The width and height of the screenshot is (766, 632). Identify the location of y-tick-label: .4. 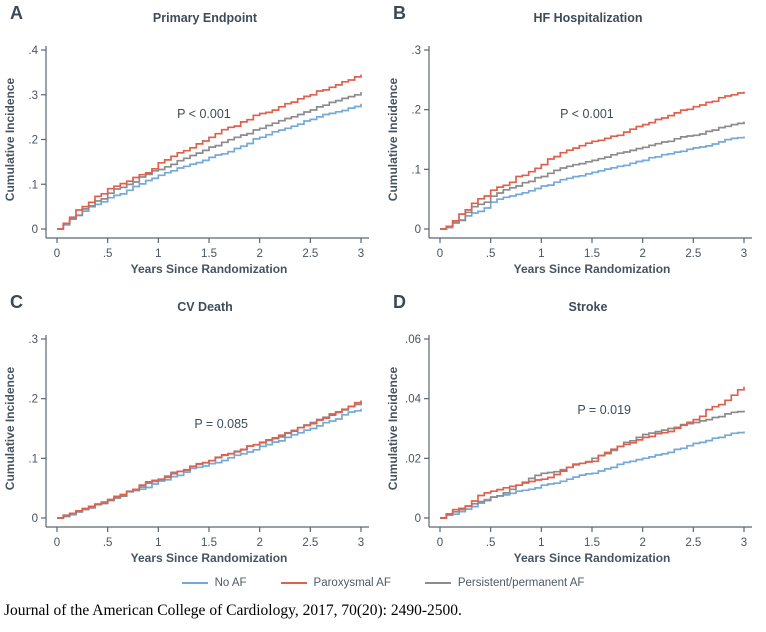
(33, 51).